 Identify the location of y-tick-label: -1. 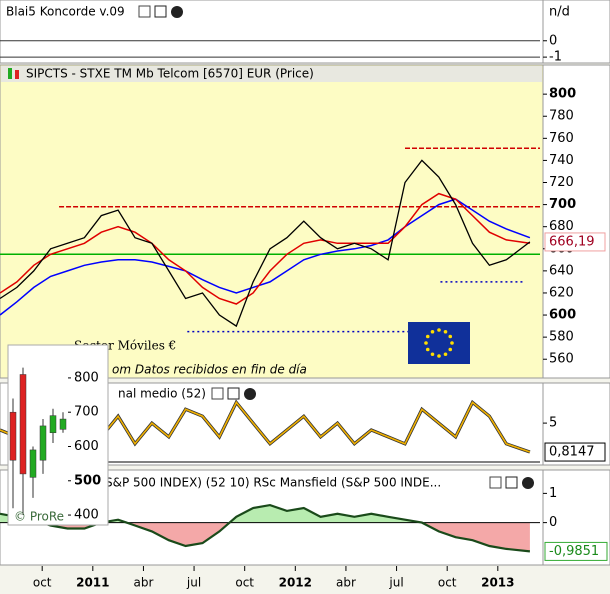
(555, 57).